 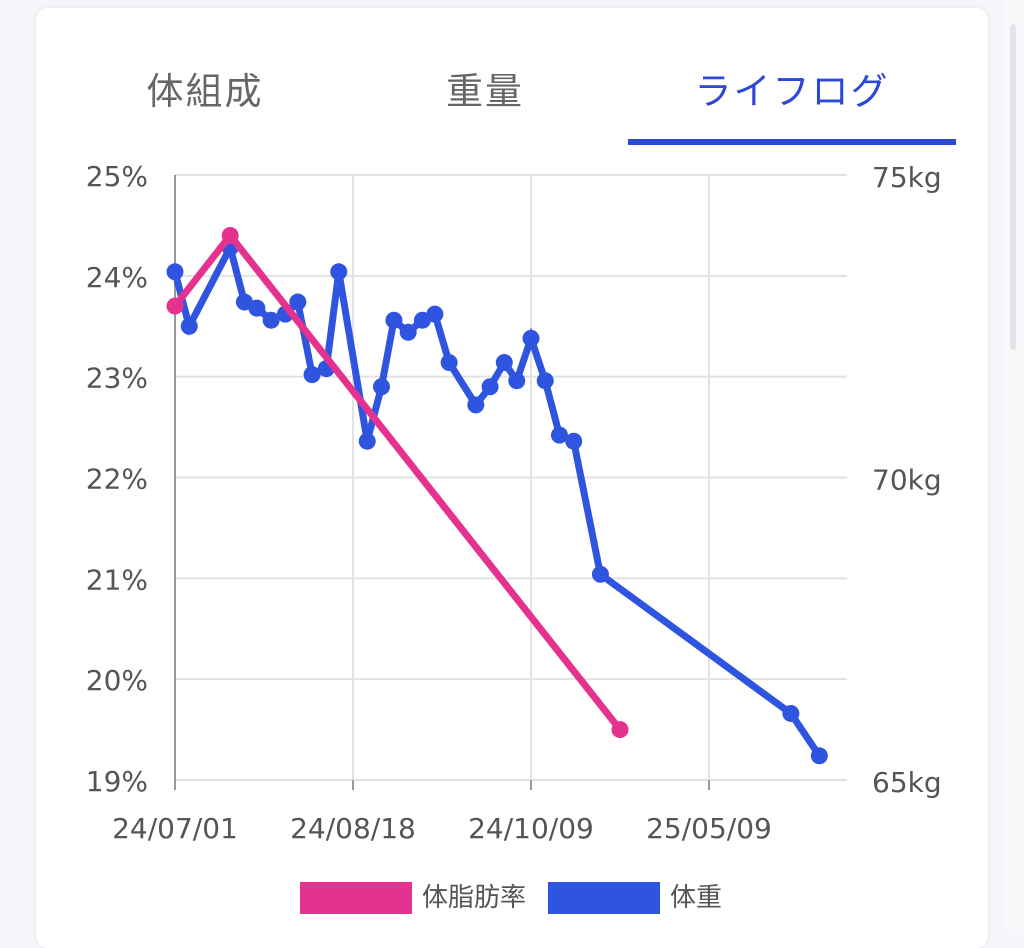 What do you see at coordinates (205, 91) in the screenshot?
I see `tab-body-composition: 体組成` at bounding box center [205, 91].